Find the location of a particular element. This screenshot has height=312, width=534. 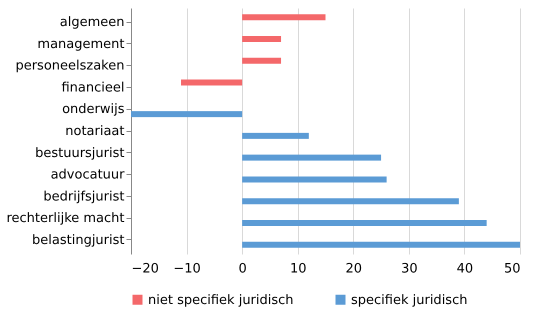

x-tick-label: 10 is located at coordinates (298, 269).